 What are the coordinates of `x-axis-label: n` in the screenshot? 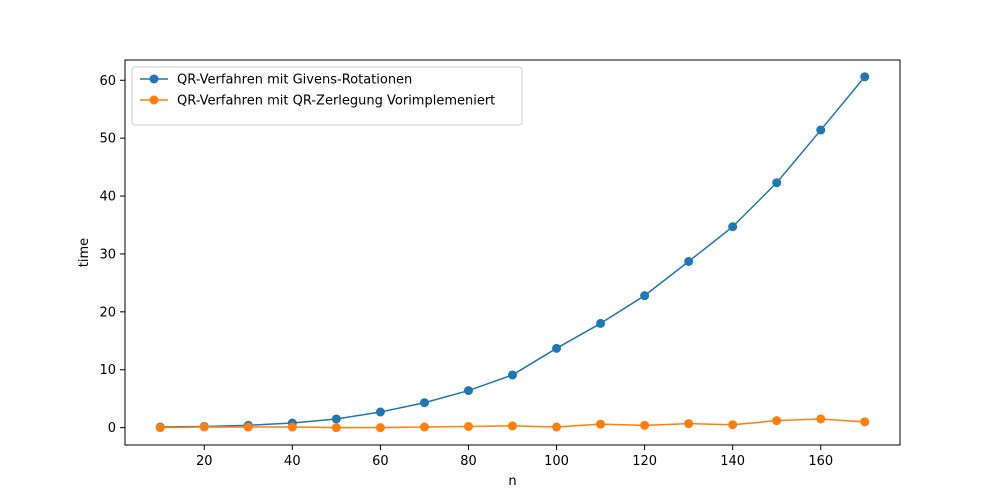 It's located at (512, 481).